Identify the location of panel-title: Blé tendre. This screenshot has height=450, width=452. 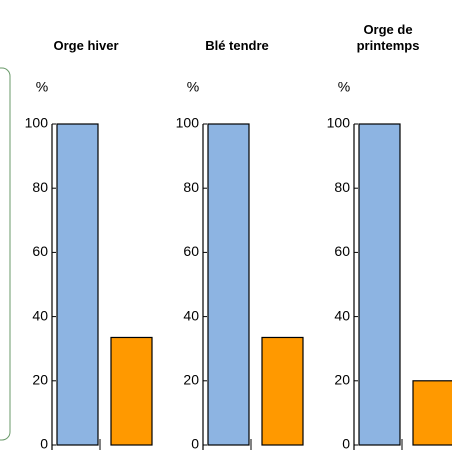
(237, 45).